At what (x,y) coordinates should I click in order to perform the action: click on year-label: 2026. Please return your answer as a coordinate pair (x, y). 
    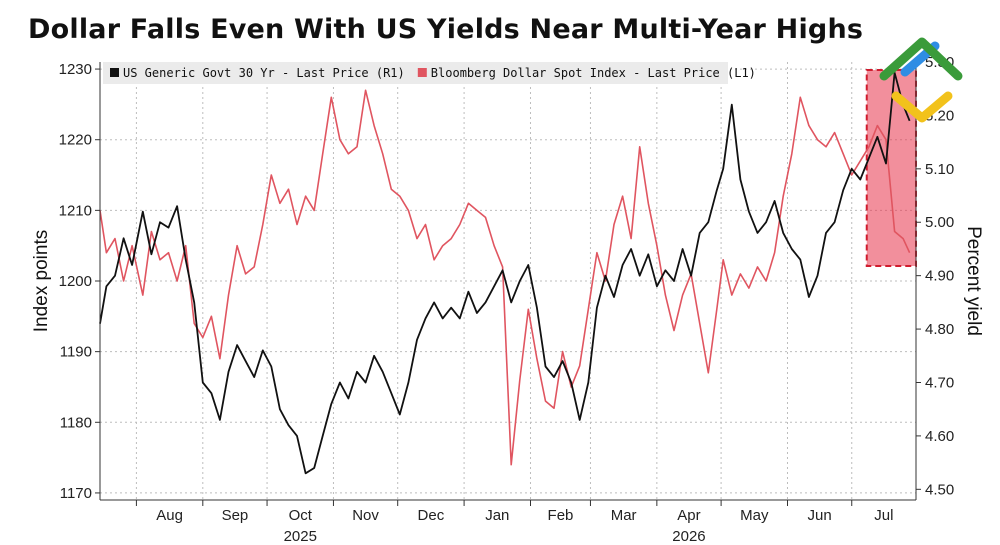
    Looking at the image, I should click on (688, 536).